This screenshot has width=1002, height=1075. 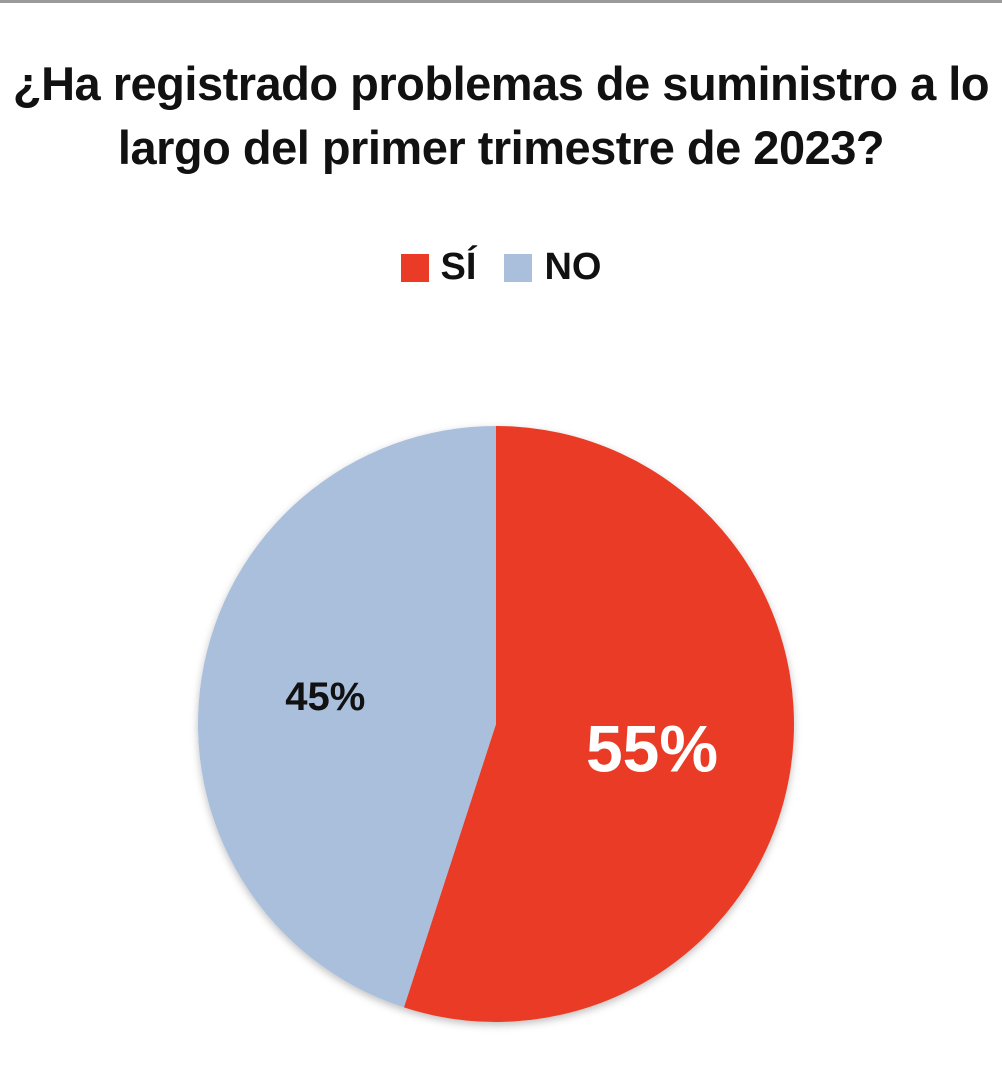 What do you see at coordinates (458, 267) in the screenshot?
I see `legend-label-si: SÍ` at bounding box center [458, 267].